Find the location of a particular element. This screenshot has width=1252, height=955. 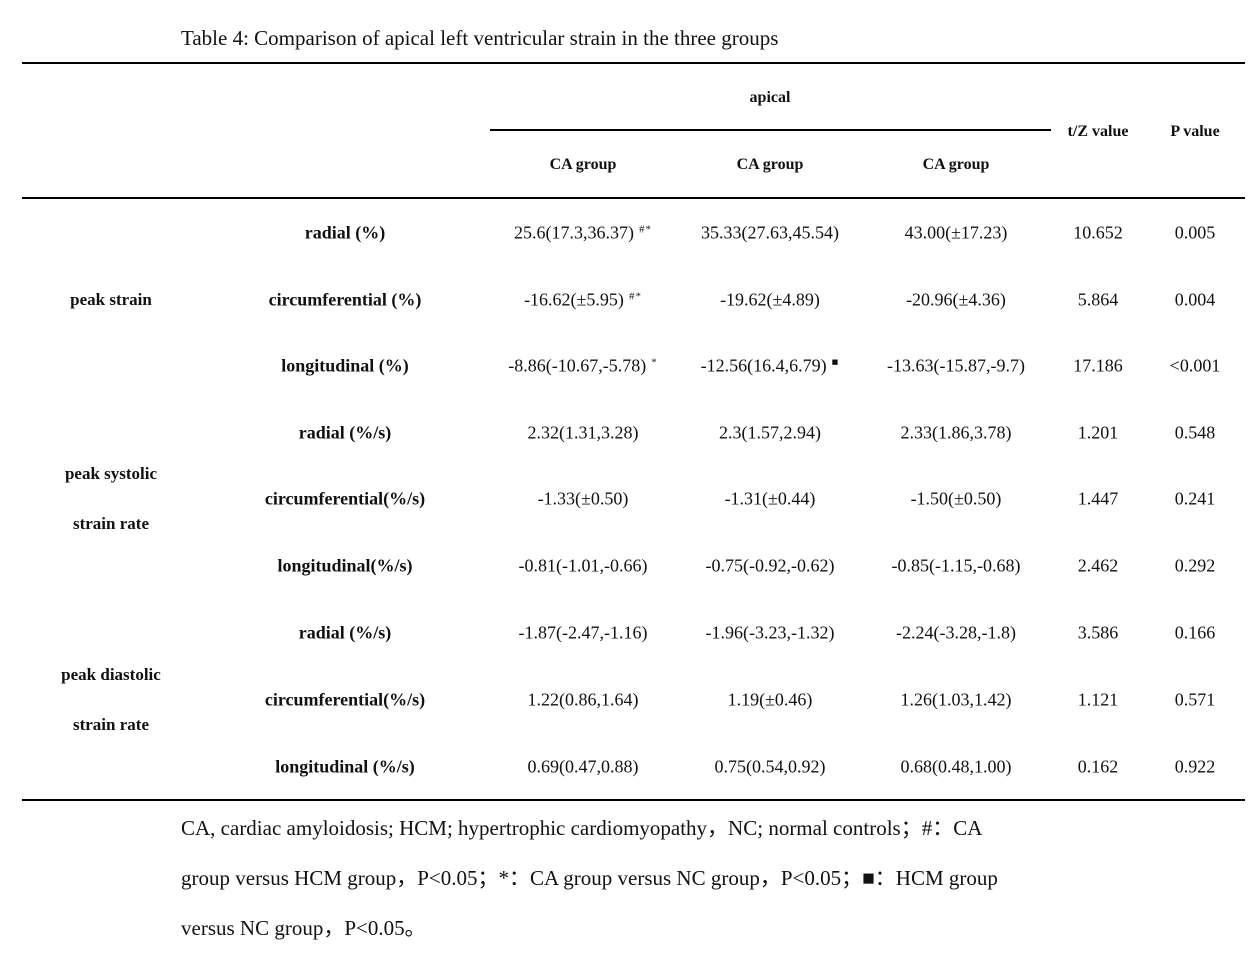

row-label: radial (%) is located at coordinates (345, 232).